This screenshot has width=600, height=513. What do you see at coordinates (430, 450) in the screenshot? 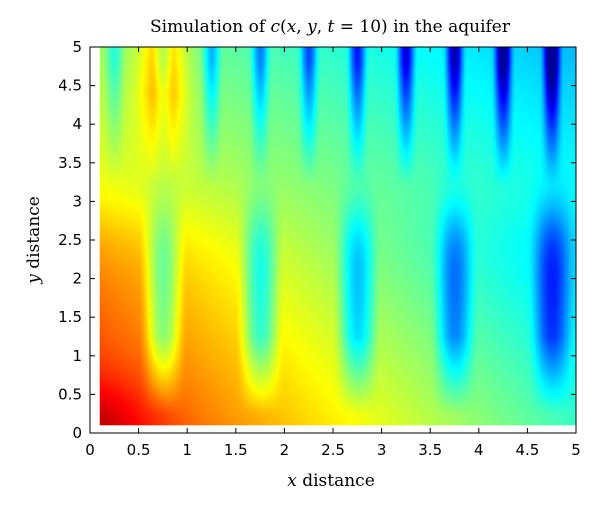
I see `x-tick-label: 3.5` at bounding box center [430, 450].